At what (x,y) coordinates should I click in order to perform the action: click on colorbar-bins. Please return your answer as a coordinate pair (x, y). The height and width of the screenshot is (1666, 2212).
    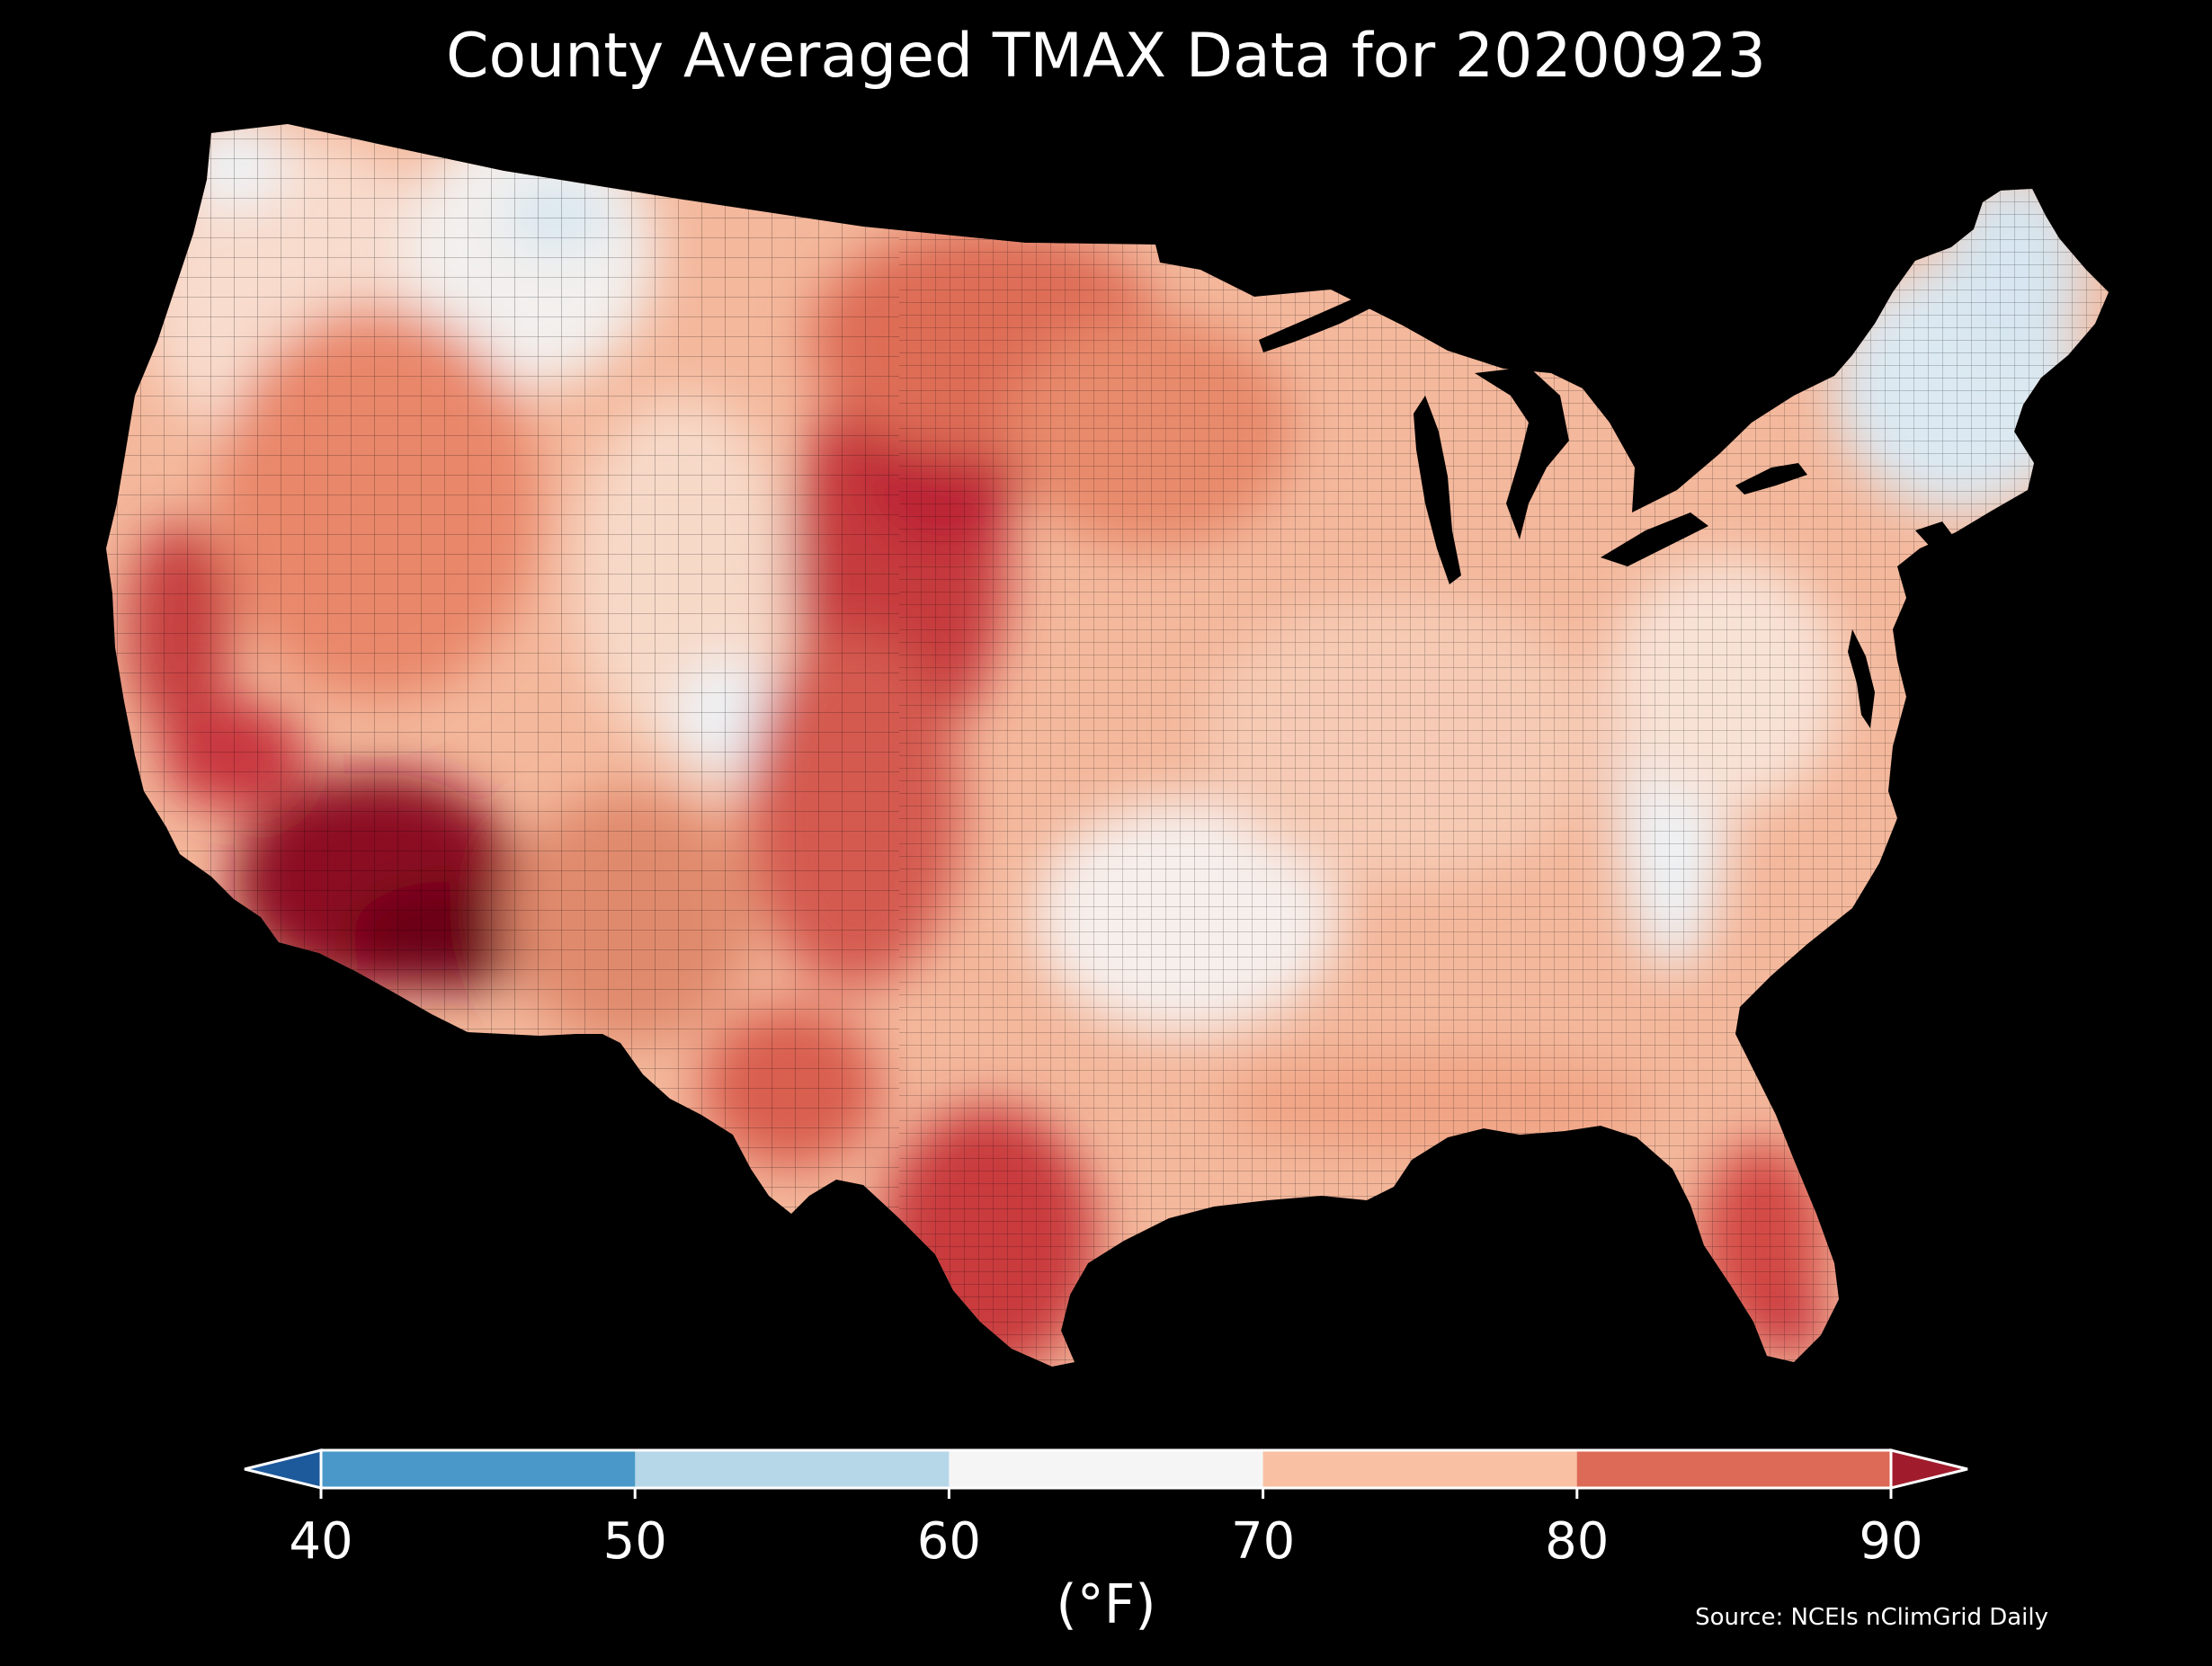
    Looking at the image, I should click on (1106, 1469).